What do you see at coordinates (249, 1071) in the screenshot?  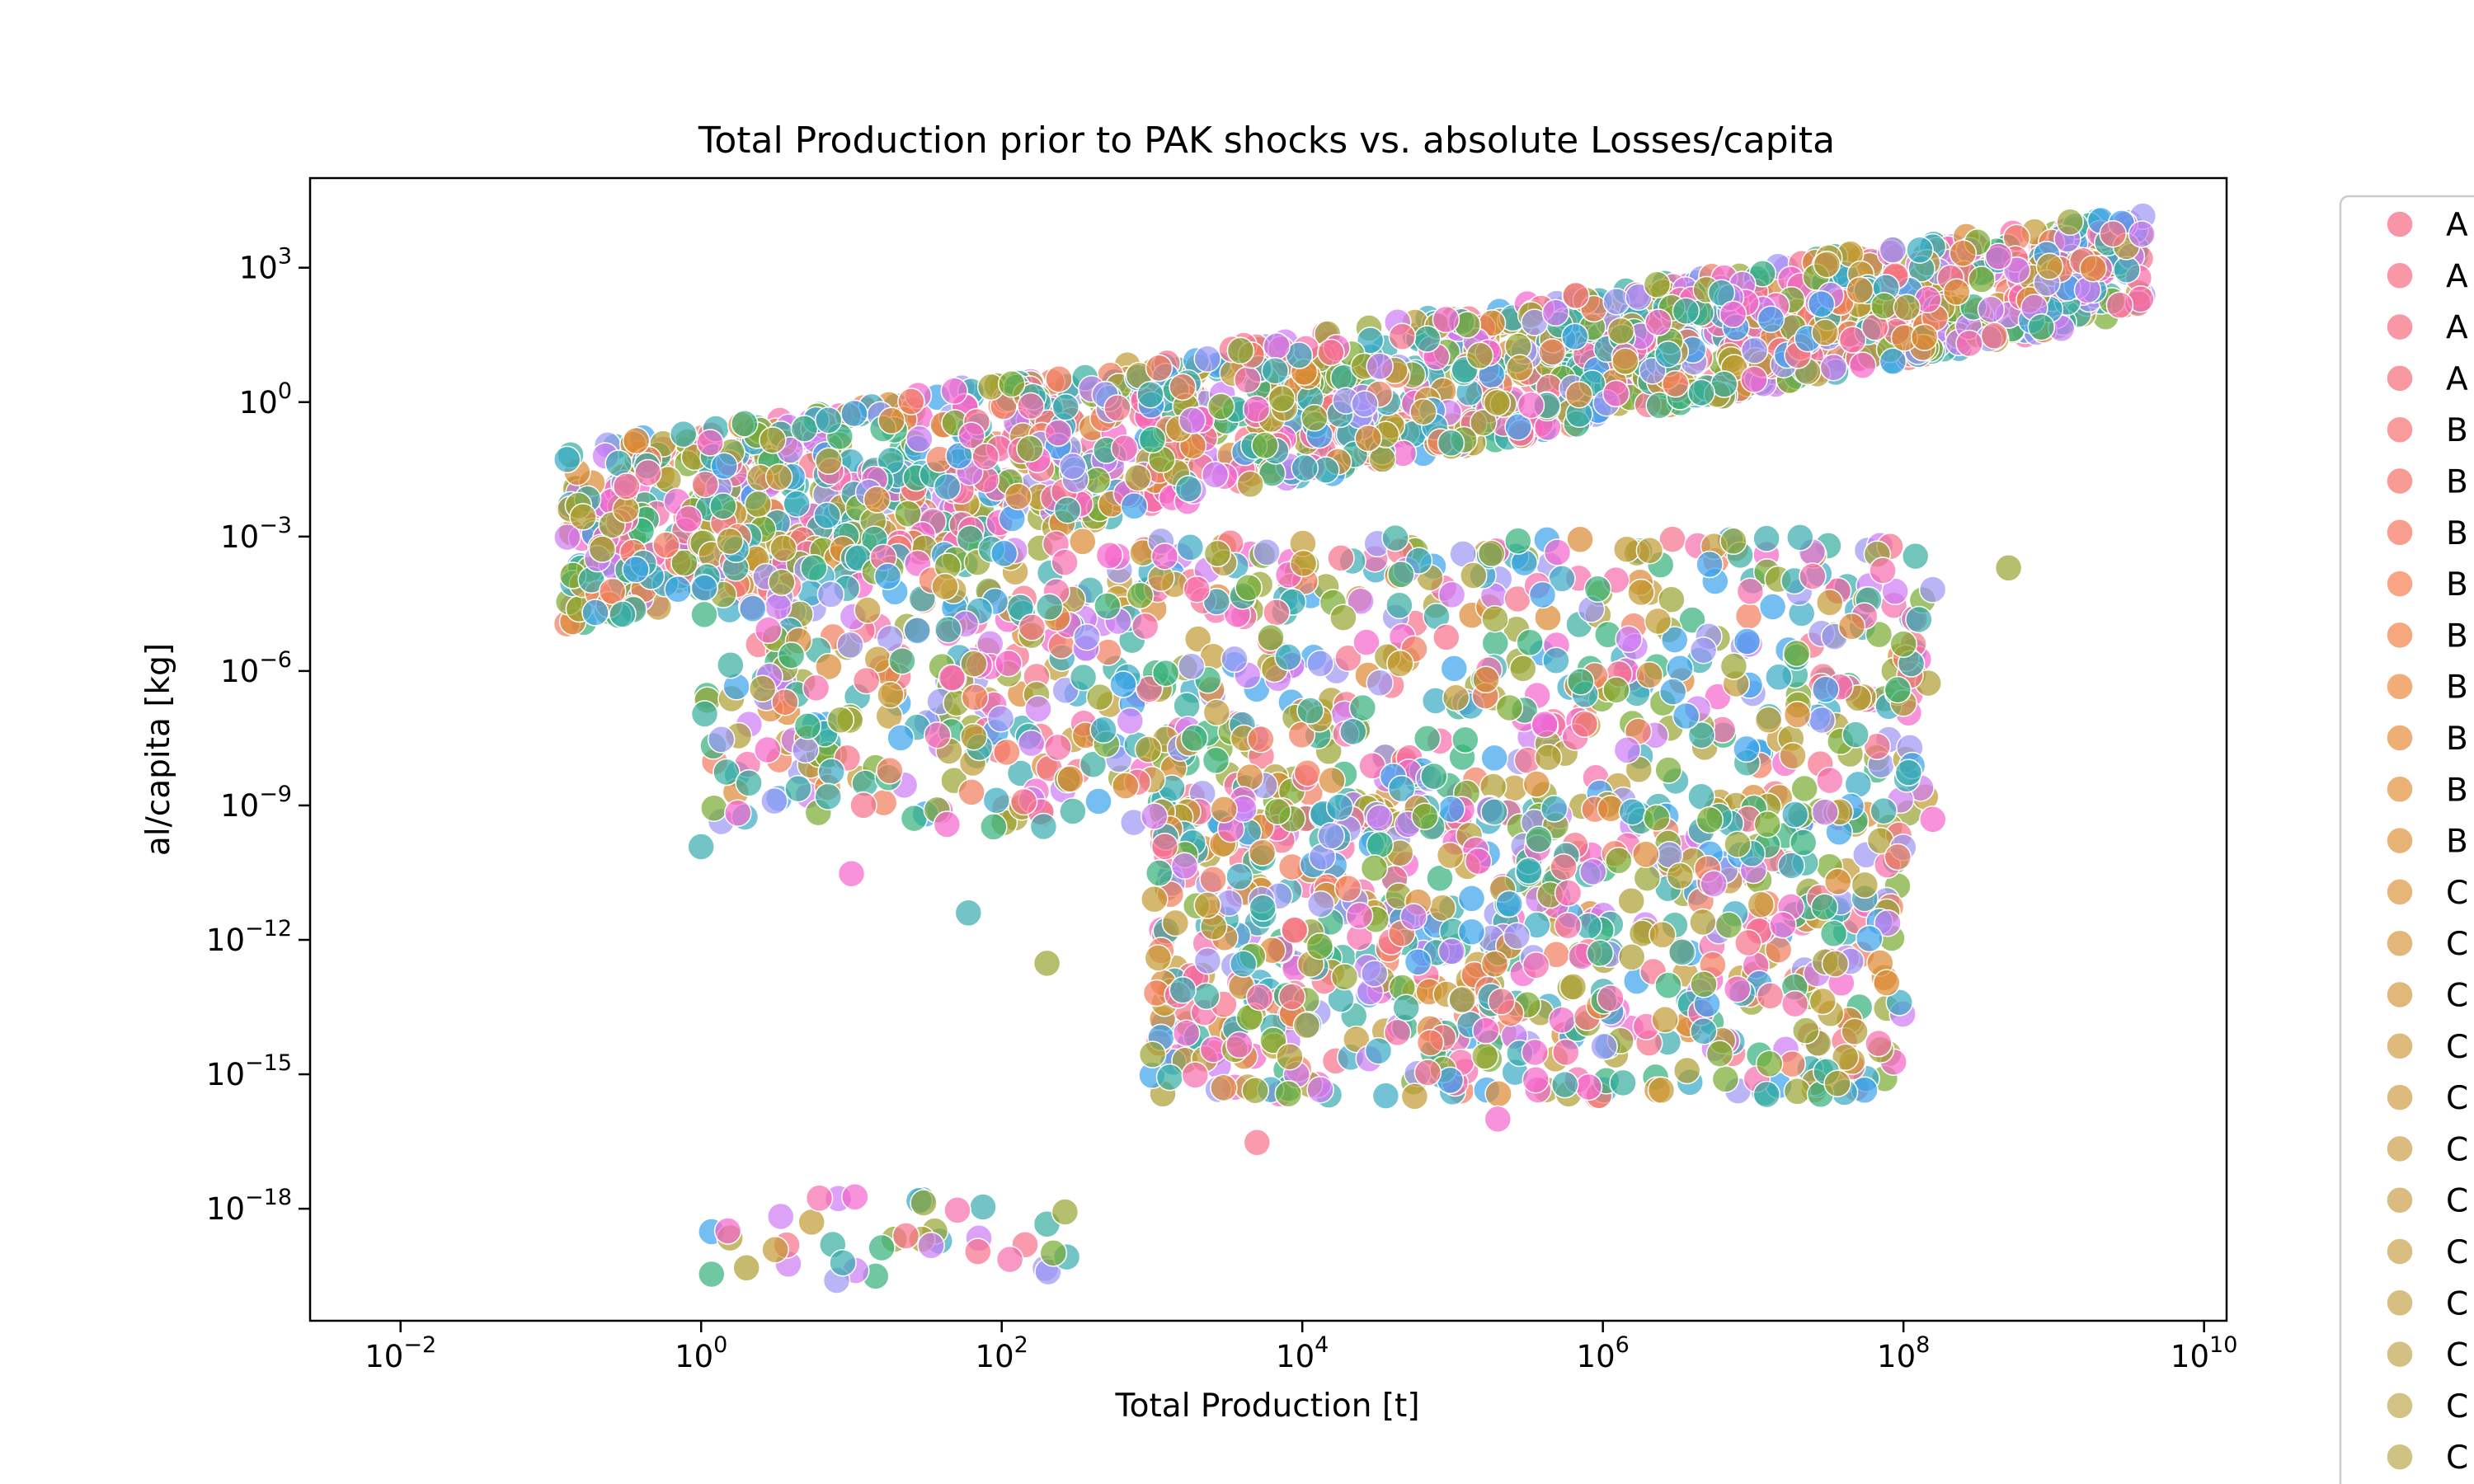 I see `y-tick-label: 10−15` at bounding box center [249, 1071].